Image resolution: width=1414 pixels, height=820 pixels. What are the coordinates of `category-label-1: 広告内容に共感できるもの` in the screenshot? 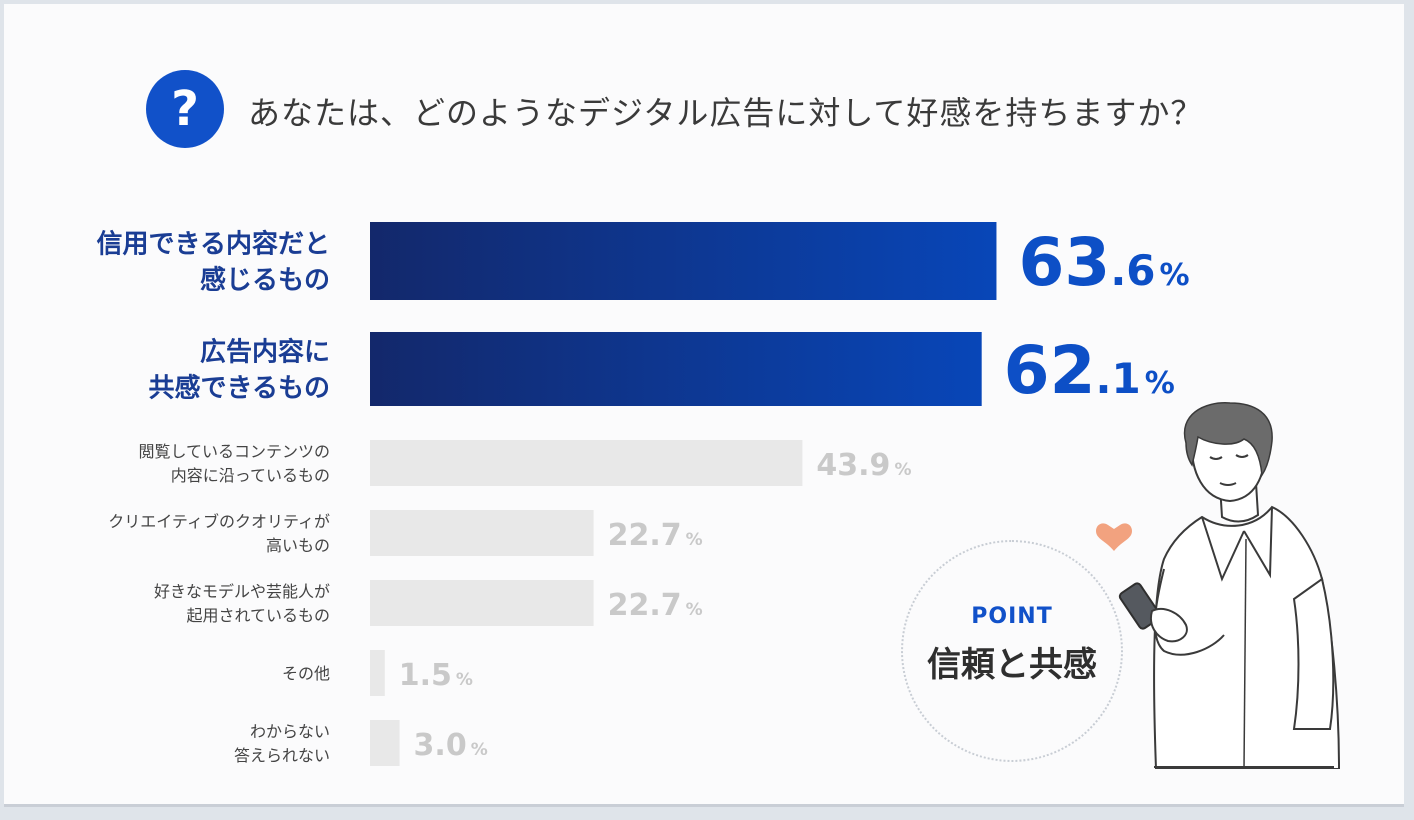 It's located at (239, 369).